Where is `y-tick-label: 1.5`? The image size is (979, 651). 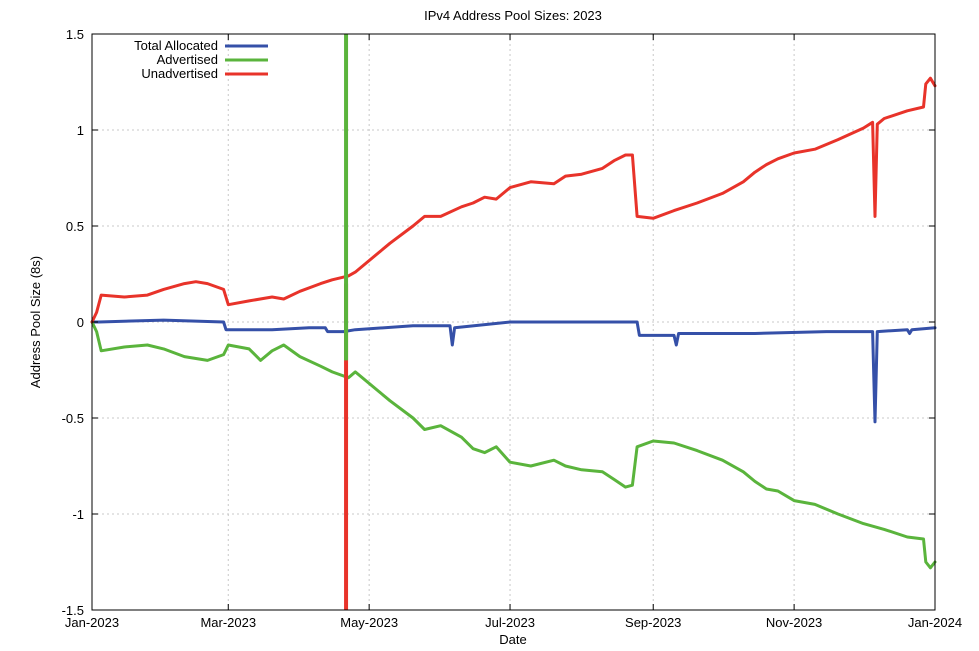 y-tick-label: 1.5 is located at coordinates (75, 34).